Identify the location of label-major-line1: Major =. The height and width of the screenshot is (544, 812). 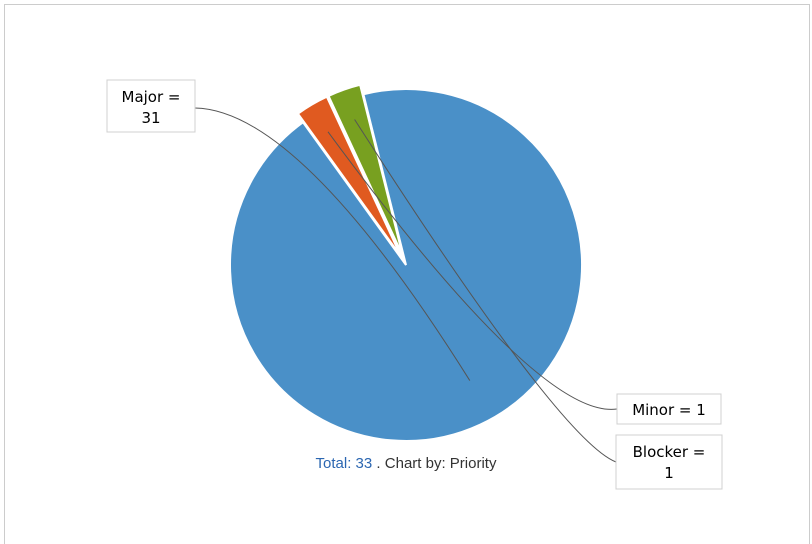
(151, 97).